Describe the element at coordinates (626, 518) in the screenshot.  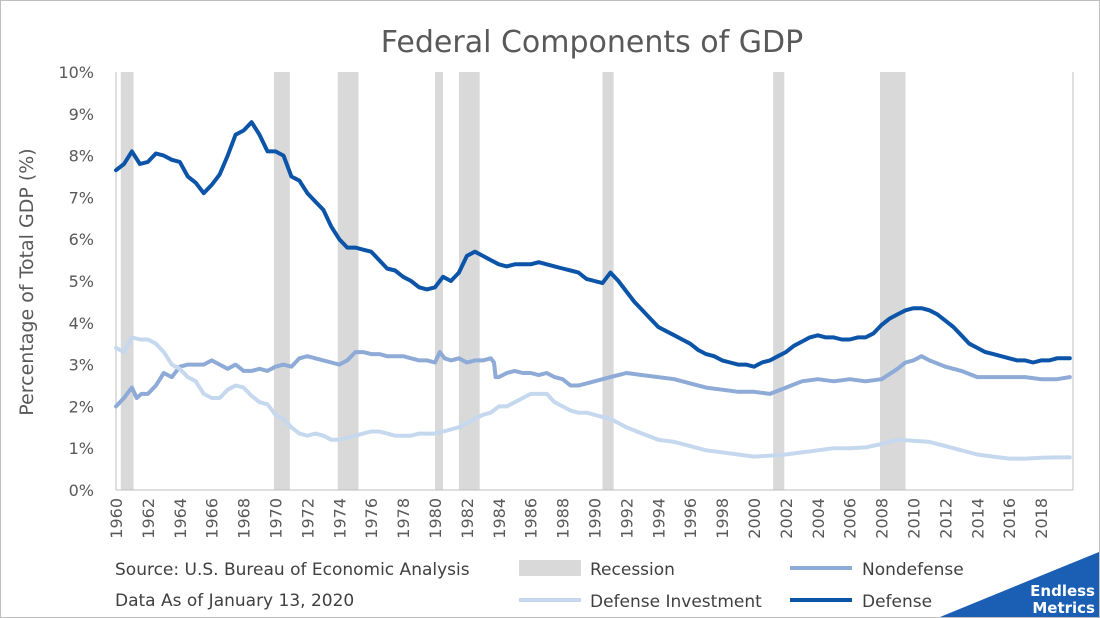
I see `x-tick-label-1992: 1992` at that location.